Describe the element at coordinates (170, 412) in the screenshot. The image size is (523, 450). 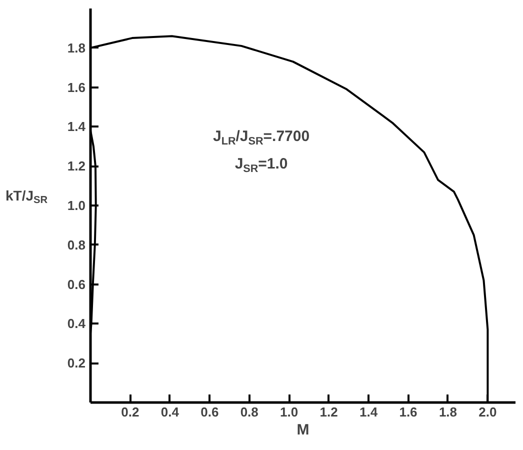
I see `x-tick-label: 0.4` at that location.